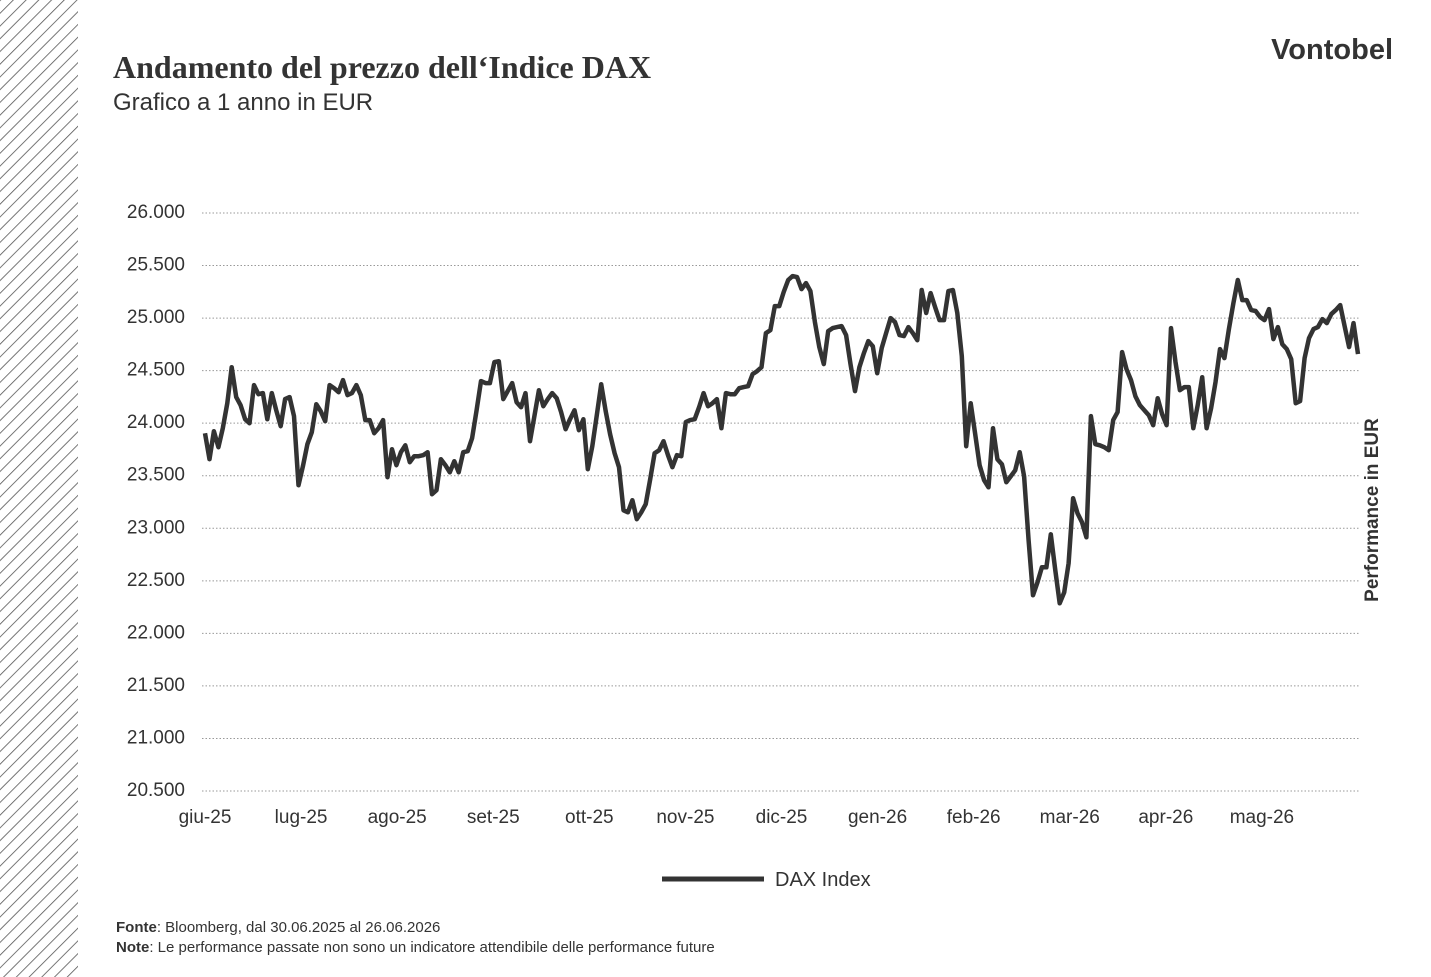 The width and height of the screenshot is (1431, 977). I want to click on x-tick-label: feb-26, so click(974, 817).